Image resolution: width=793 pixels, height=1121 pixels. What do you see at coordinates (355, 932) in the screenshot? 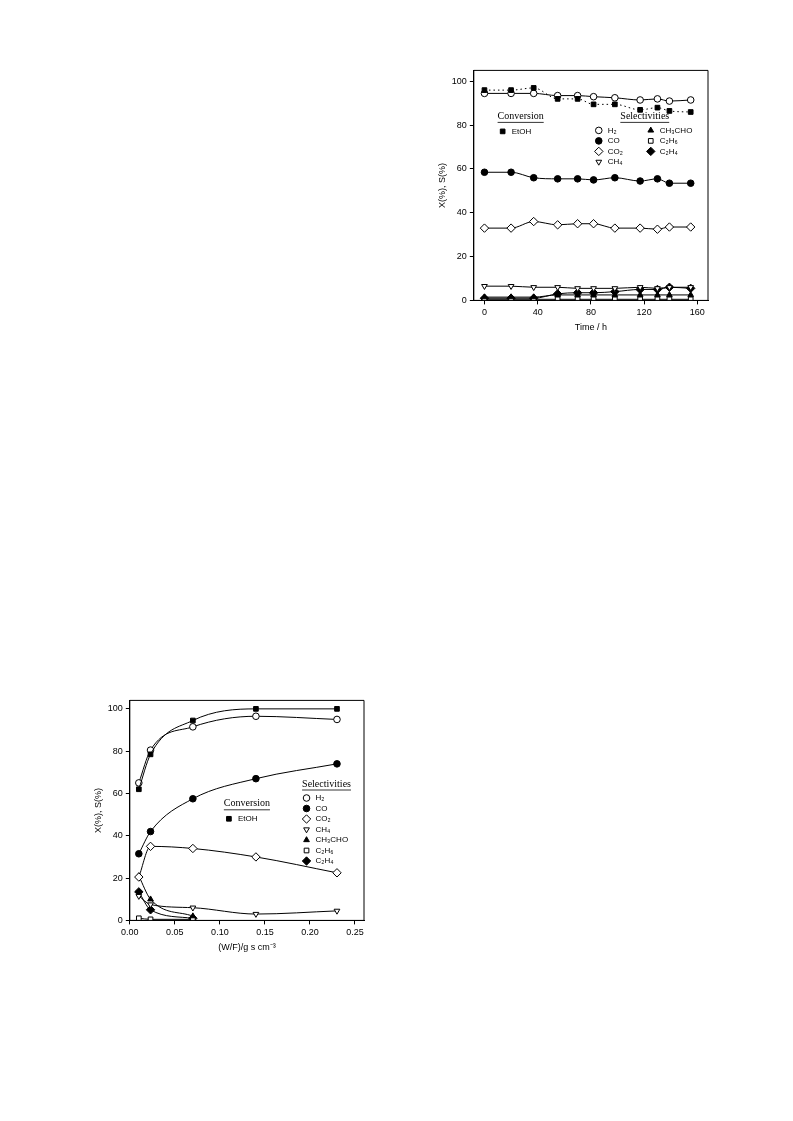
I see `x-tick-label: 0.25` at bounding box center [355, 932].